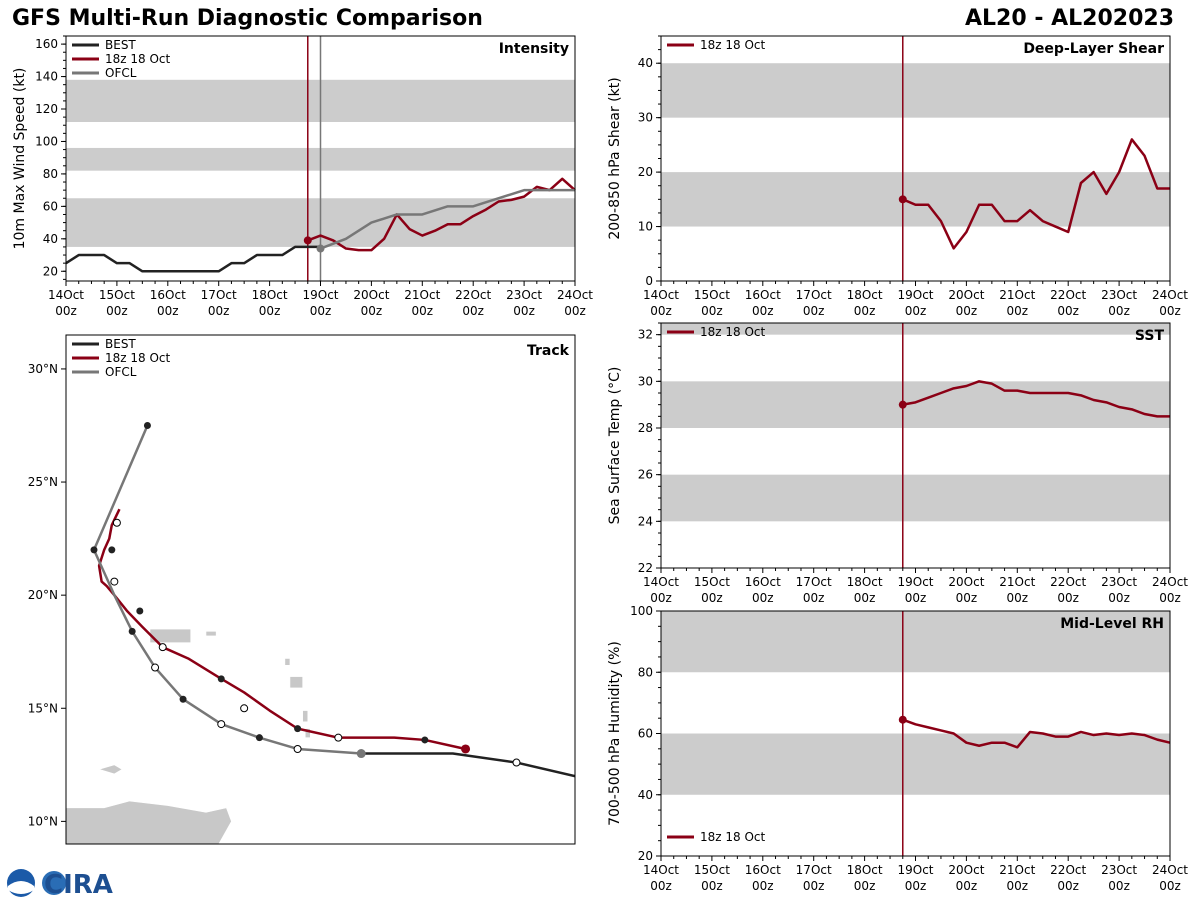  What do you see at coordinates (1093, 49) in the screenshot?
I see `panel-title: Deep-Layer Shear` at bounding box center [1093, 49].